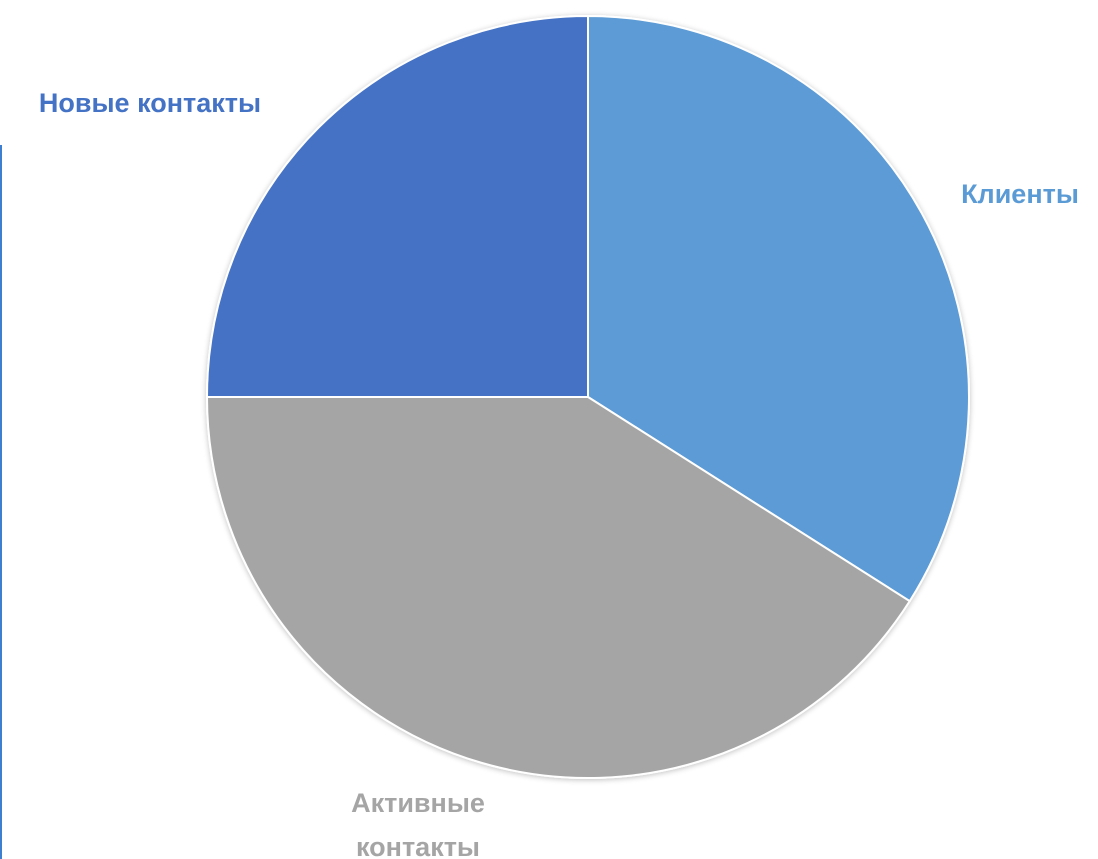  Describe the element at coordinates (418, 823) in the screenshot. I see `slice-label-2: Активные контакты` at that location.